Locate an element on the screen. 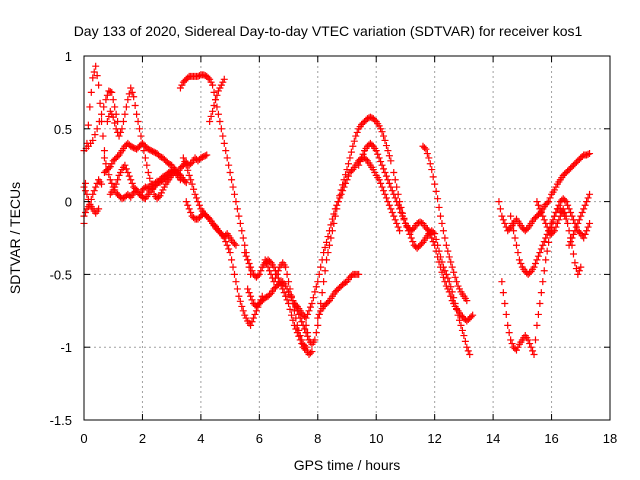 Image resolution: width=640 pixels, height=480 pixels. y-tick-label: -1.5 is located at coordinates (61, 420).